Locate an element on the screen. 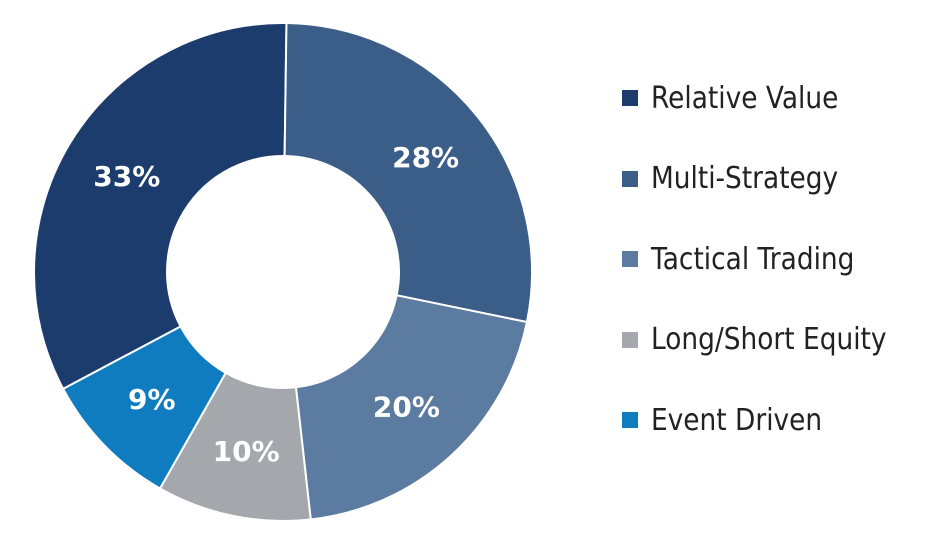 The height and width of the screenshot is (552, 926). legend-label-tactical-trading: Tactical Trading is located at coordinates (753, 259).